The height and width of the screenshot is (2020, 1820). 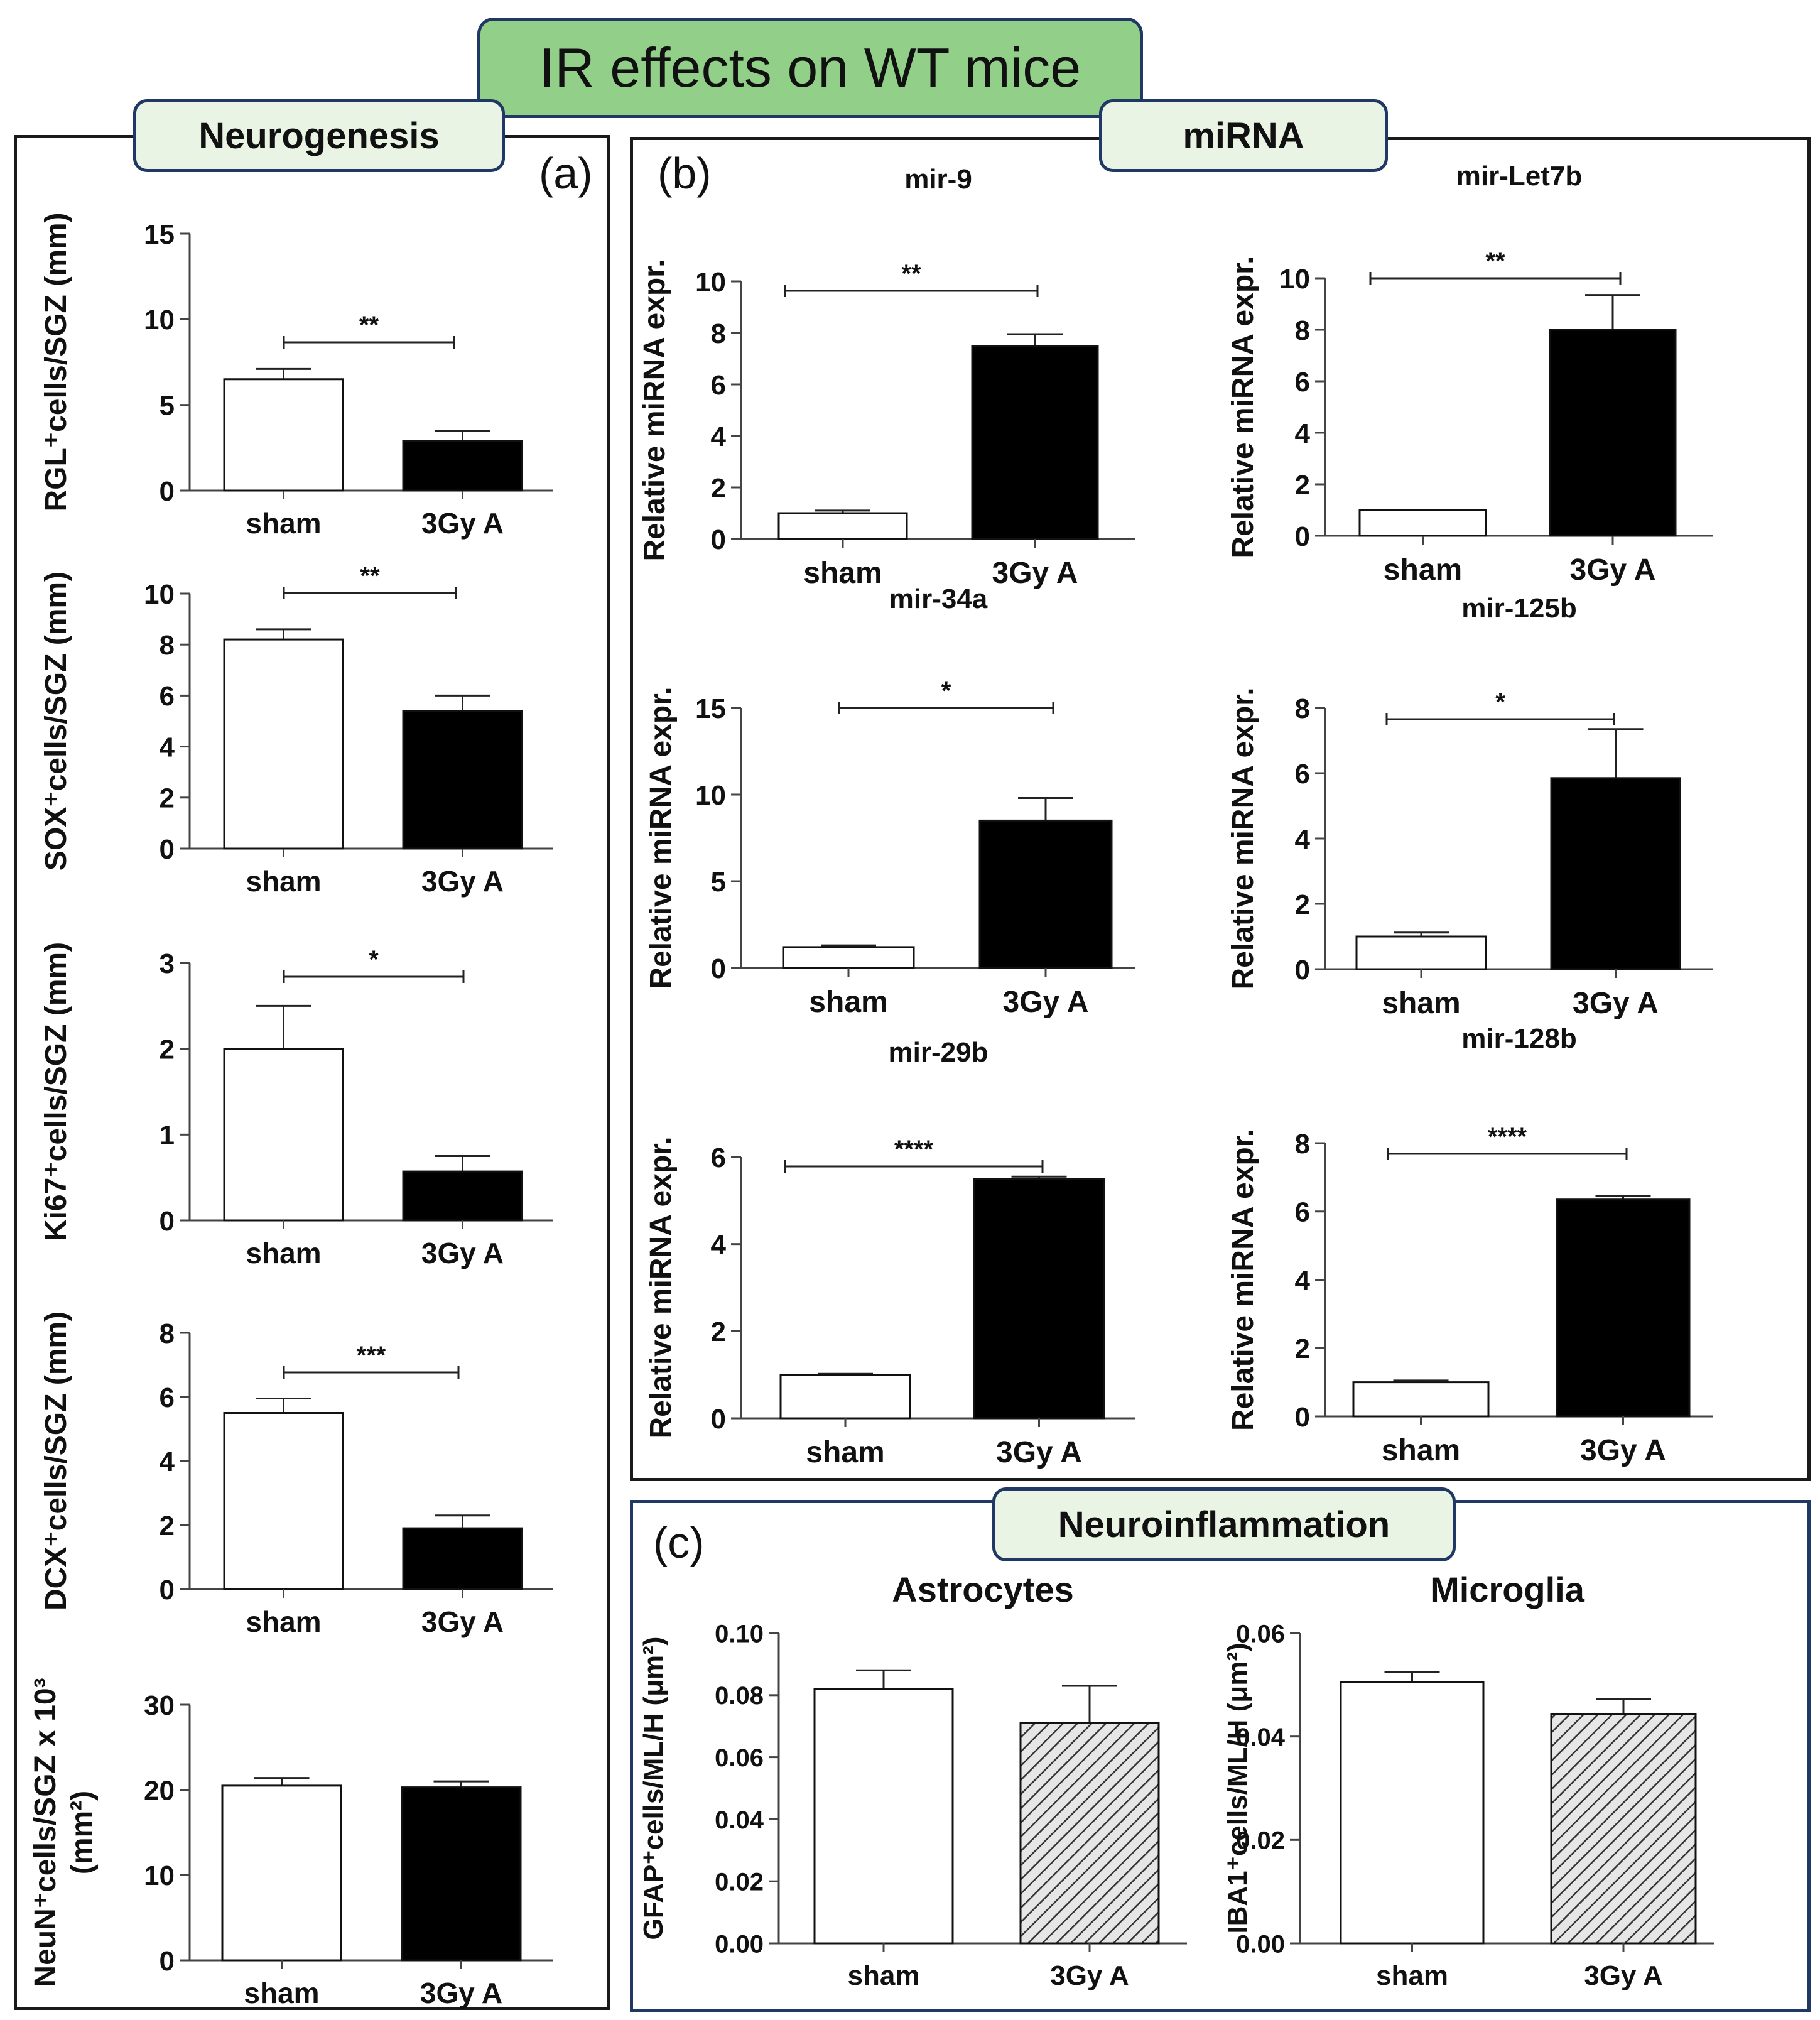 What do you see at coordinates (653, 1789) in the screenshot?
I see `y-axis-label: GFAP⁺cells/ML/H (μm²)` at bounding box center [653, 1789].